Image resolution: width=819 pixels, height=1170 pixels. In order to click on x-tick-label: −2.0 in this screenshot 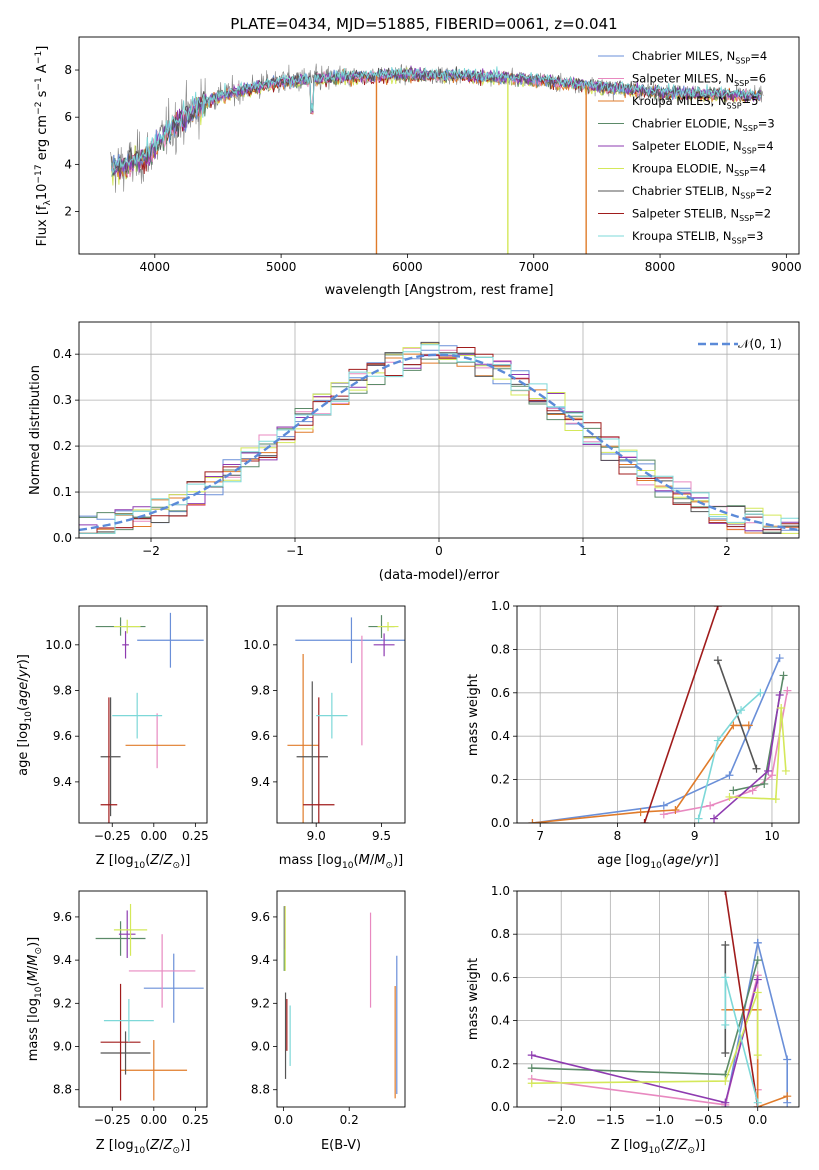, I will do `click(561, 1120)`.